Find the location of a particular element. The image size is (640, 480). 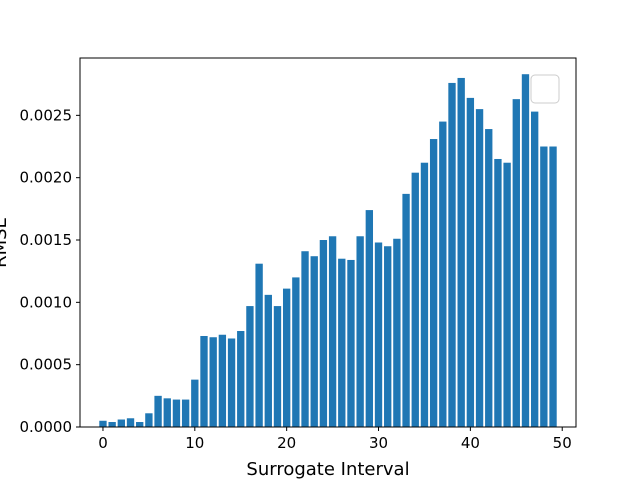

y-tick-label: 0.0000 is located at coordinates (46, 427).